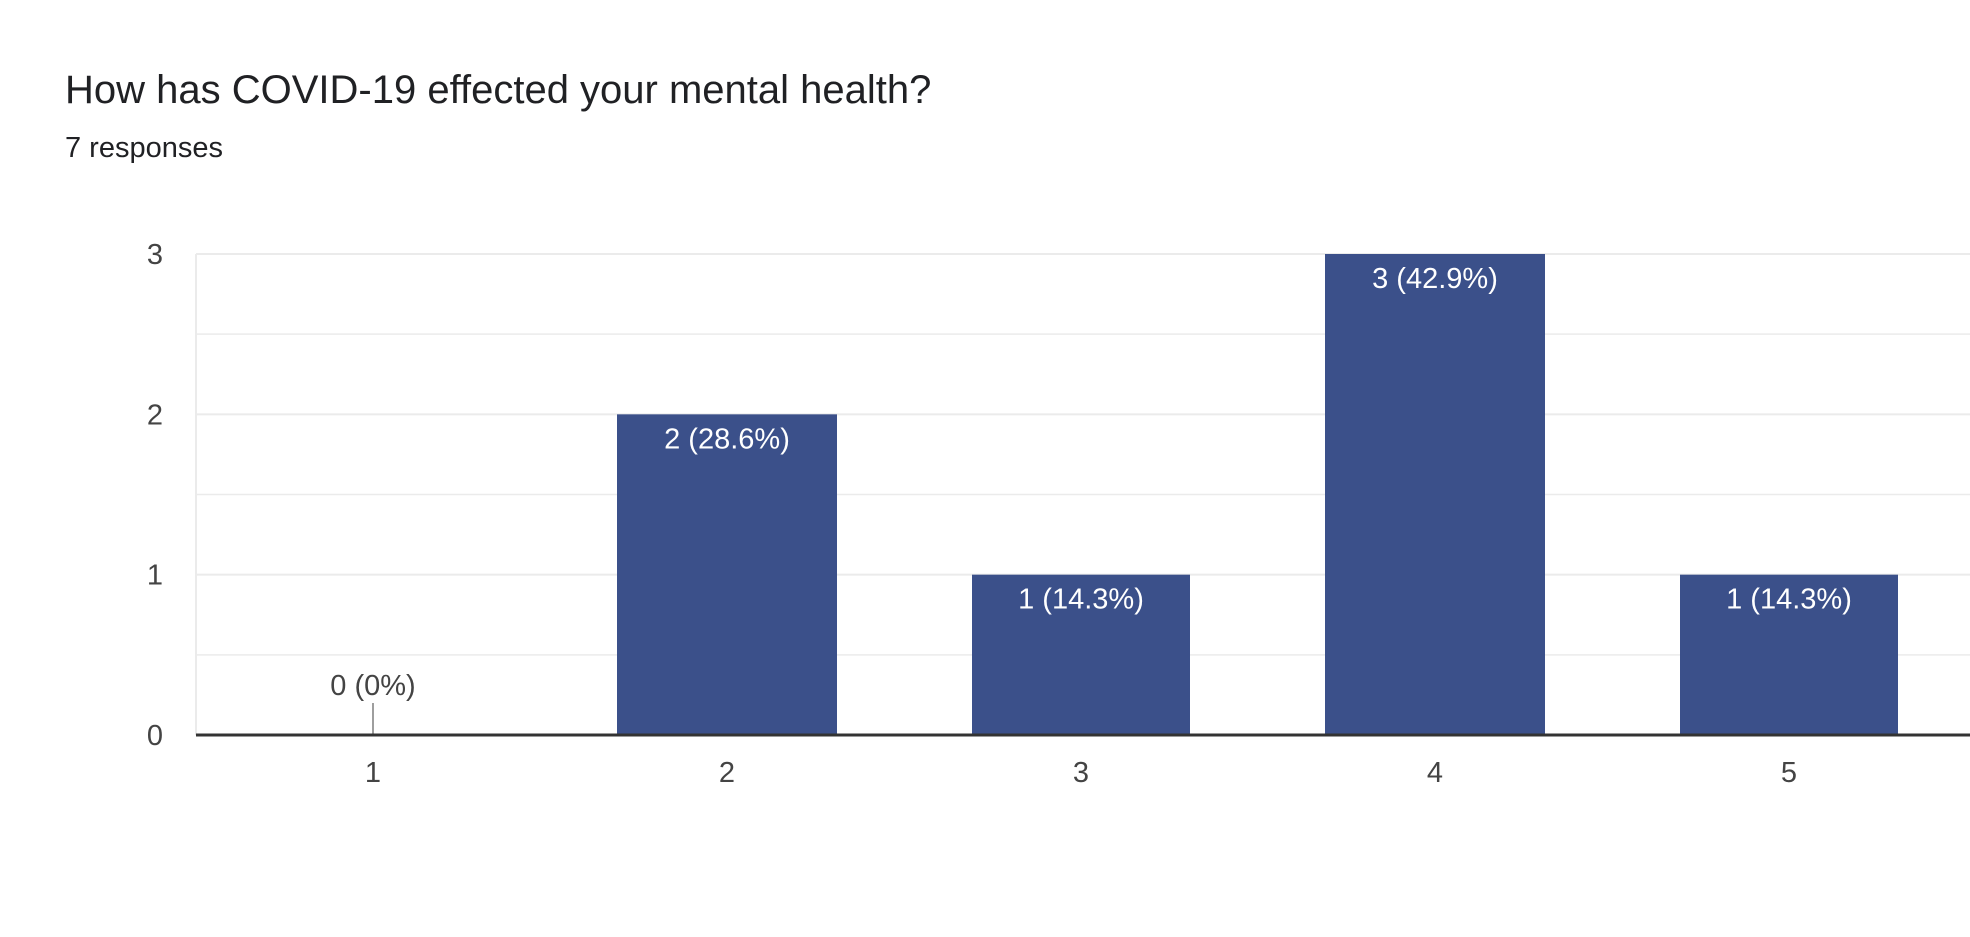 This screenshot has height=937, width=1970. Describe the element at coordinates (1435, 279) in the screenshot. I see `data-label: 3 (42.9%)` at that location.